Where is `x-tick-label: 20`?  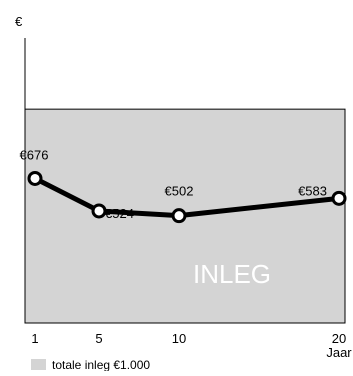
x-tick-label: 20 is located at coordinates (339, 338).